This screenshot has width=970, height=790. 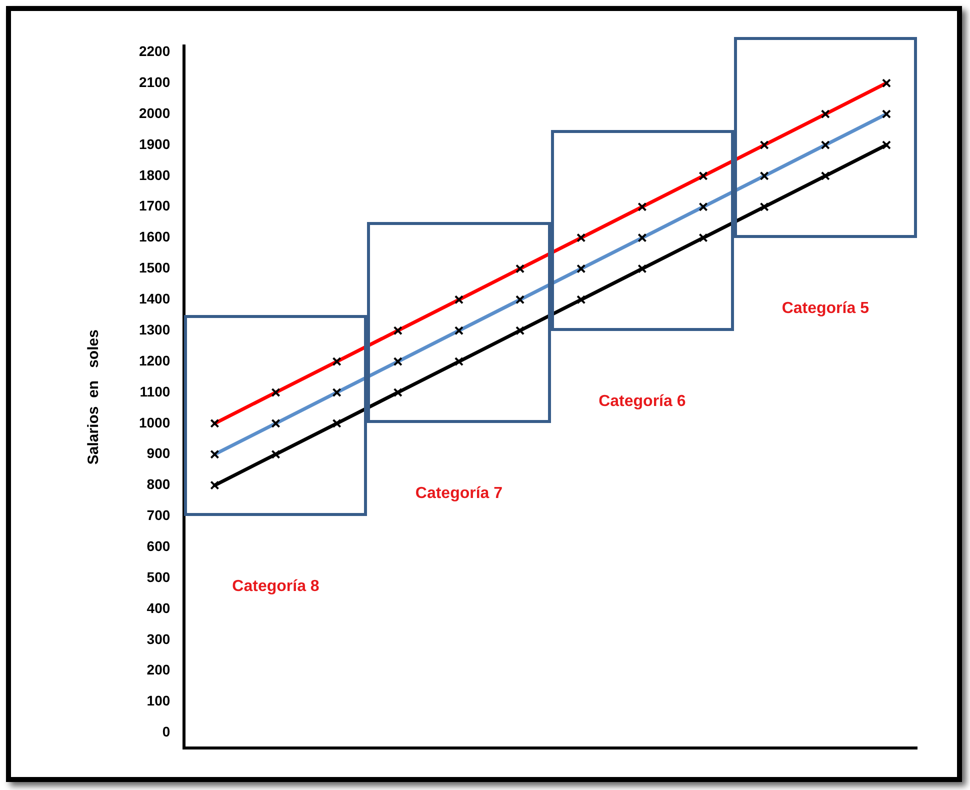 What do you see at coordinates (158, 484) in the screenshot?
I see `y-tick-label: 800` at bounding box center [158, 484].